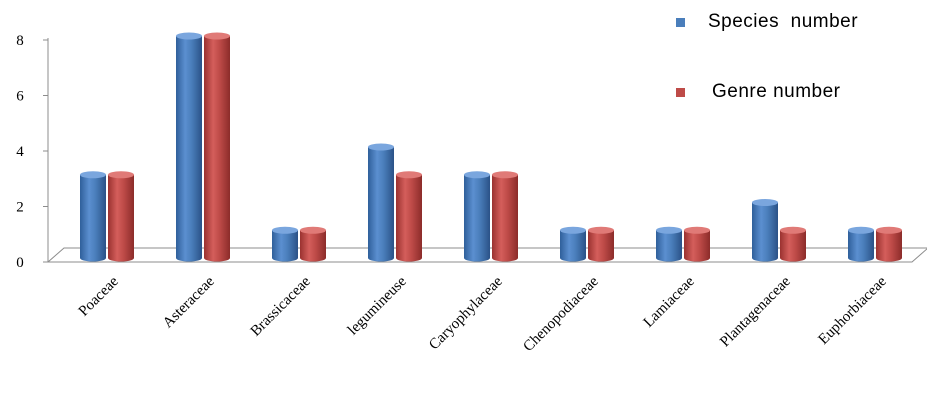 The width and height of the screenshot is (927, 411). What do you see at coordinates (189, 302) in the screenshot?
I see `category-label: Asteraceae` at bounding box center [189, 302].